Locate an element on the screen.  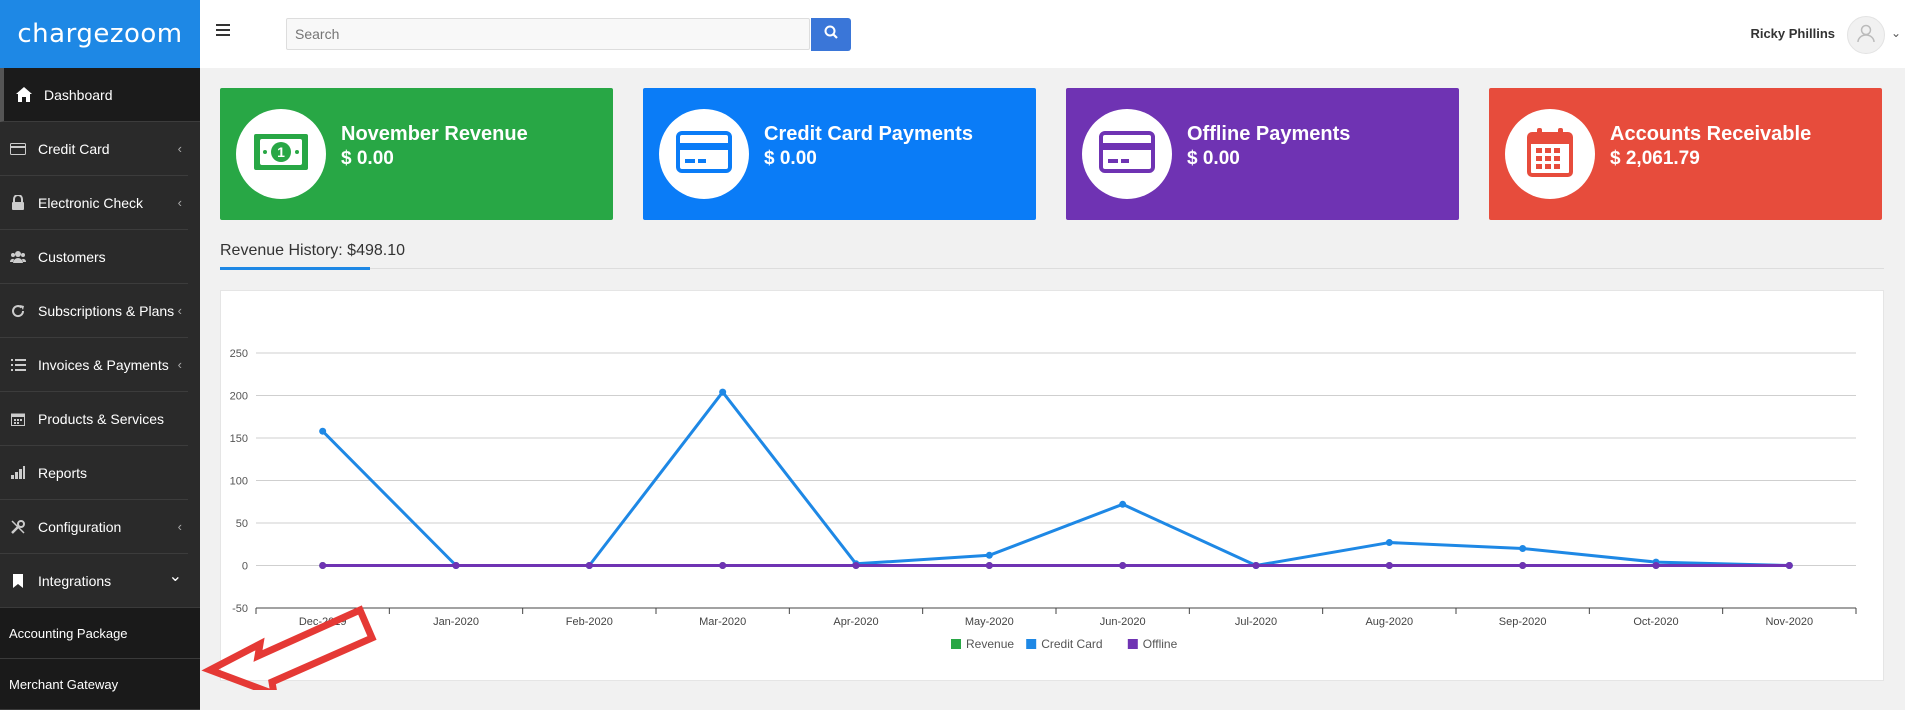
sidebar-item-customers: Customers is located at coordinates (94, 257).